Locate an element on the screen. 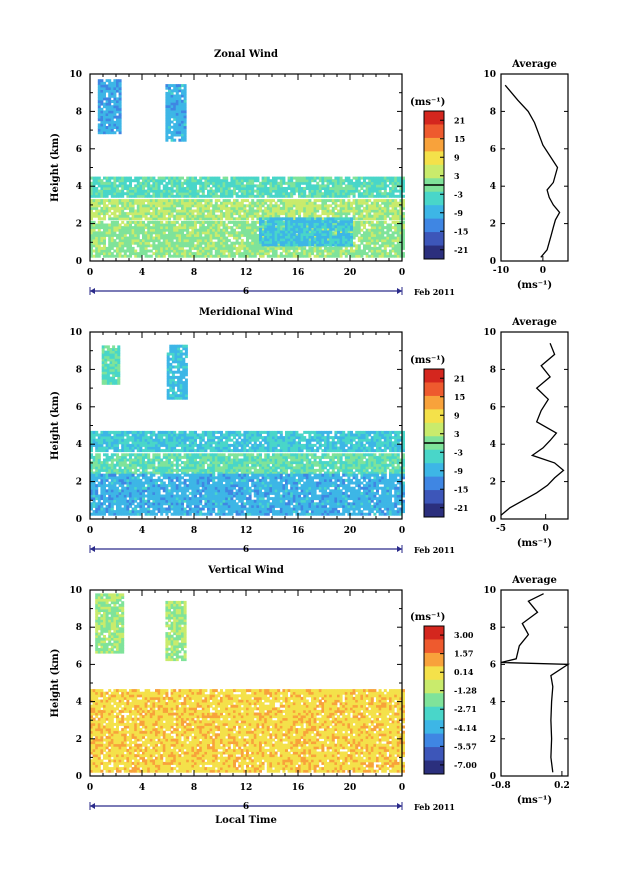  colorbar-segment is located at coordinates (434, 252).